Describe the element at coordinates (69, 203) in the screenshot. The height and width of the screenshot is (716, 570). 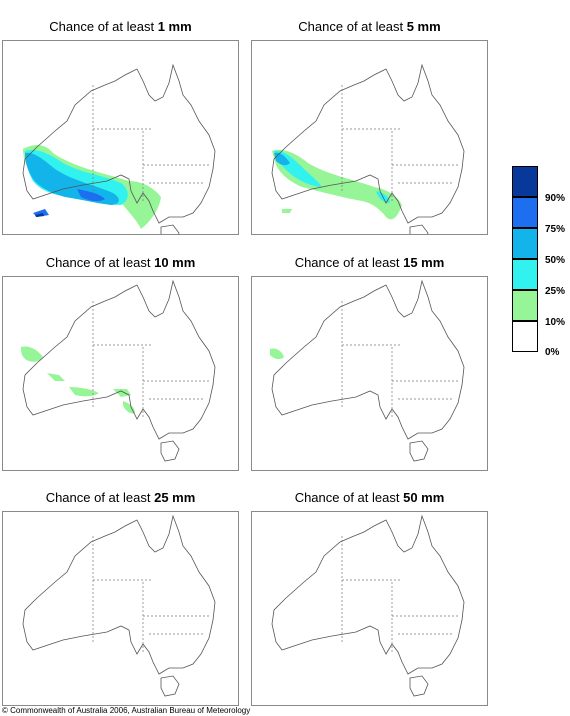
I see `rain-area-75pct` at that location.